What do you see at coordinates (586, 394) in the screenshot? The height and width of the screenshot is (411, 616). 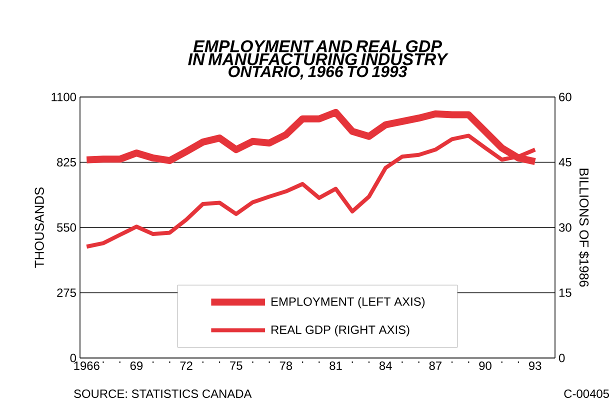 I see `text: C-00405` at bounding box center [586, 394].